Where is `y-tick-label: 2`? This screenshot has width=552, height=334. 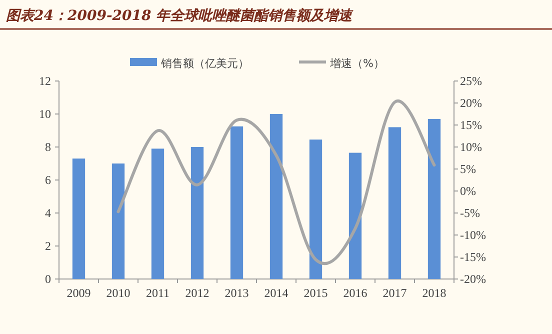 y-tick-label: 2 is located at coordinates (48, 246).